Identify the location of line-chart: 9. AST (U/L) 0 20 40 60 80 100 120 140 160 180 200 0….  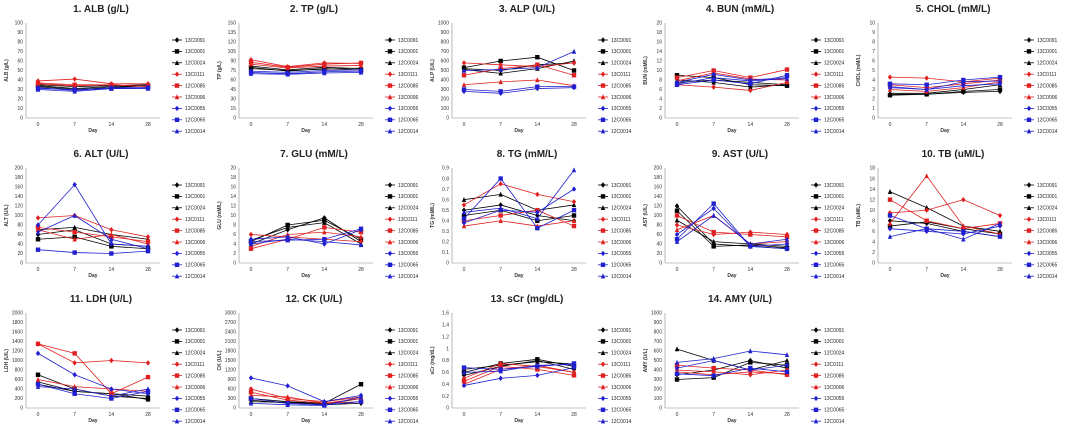
(744, 214).